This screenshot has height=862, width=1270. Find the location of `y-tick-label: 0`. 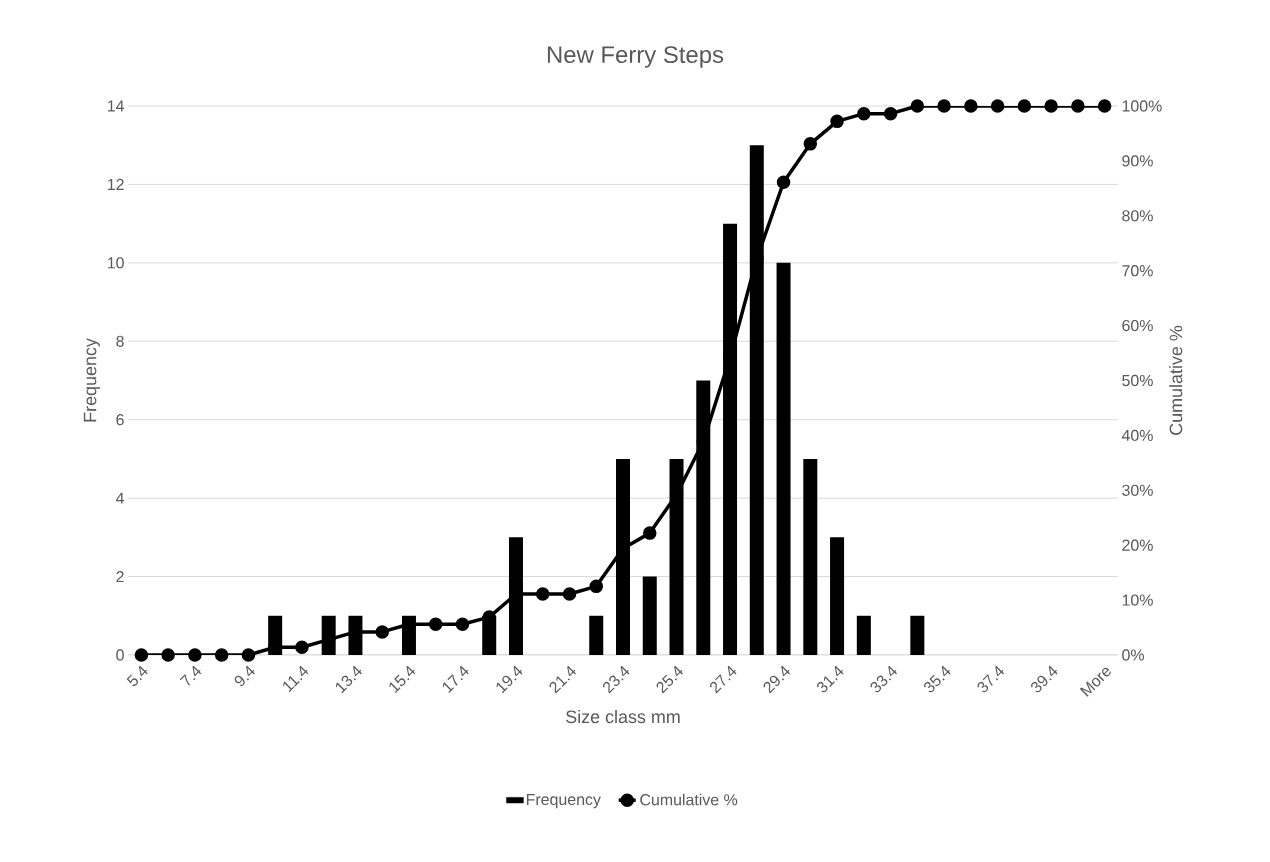

y-tick-label: 0 is located at coordinates (120, 655).